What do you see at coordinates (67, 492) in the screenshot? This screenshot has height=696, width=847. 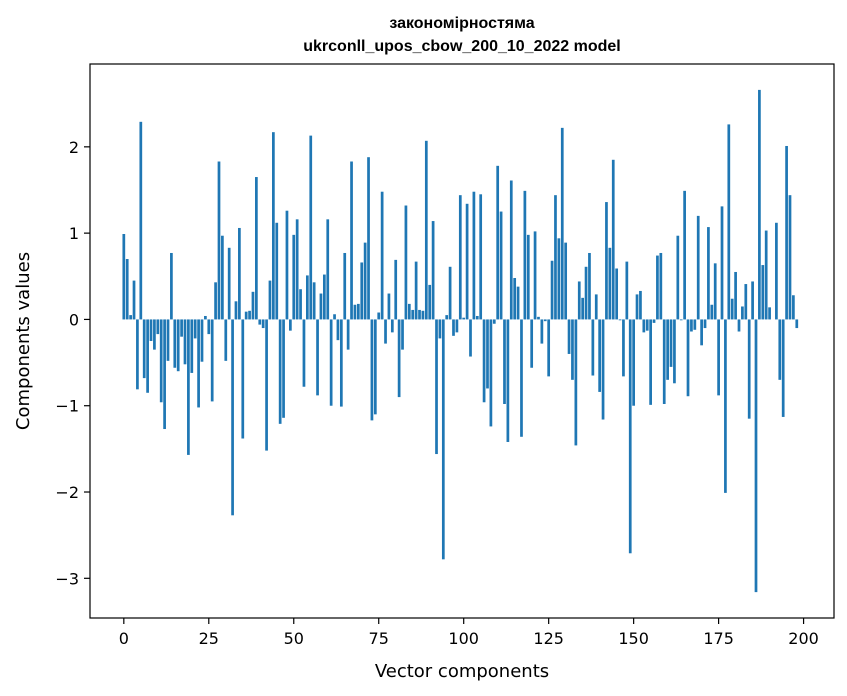 I see `y-tick-label: −2` at bounding box center [67, 492].